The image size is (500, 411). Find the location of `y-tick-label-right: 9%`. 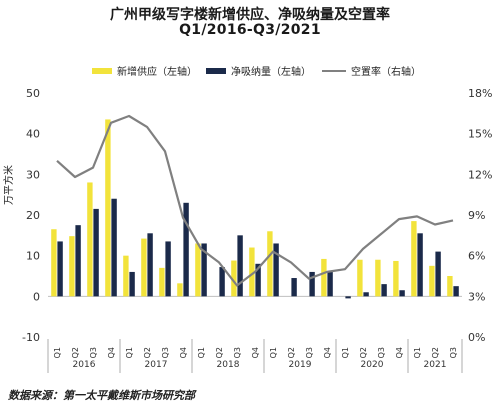

y-tick-label-right: 9% is located at coordinates (476, 215).